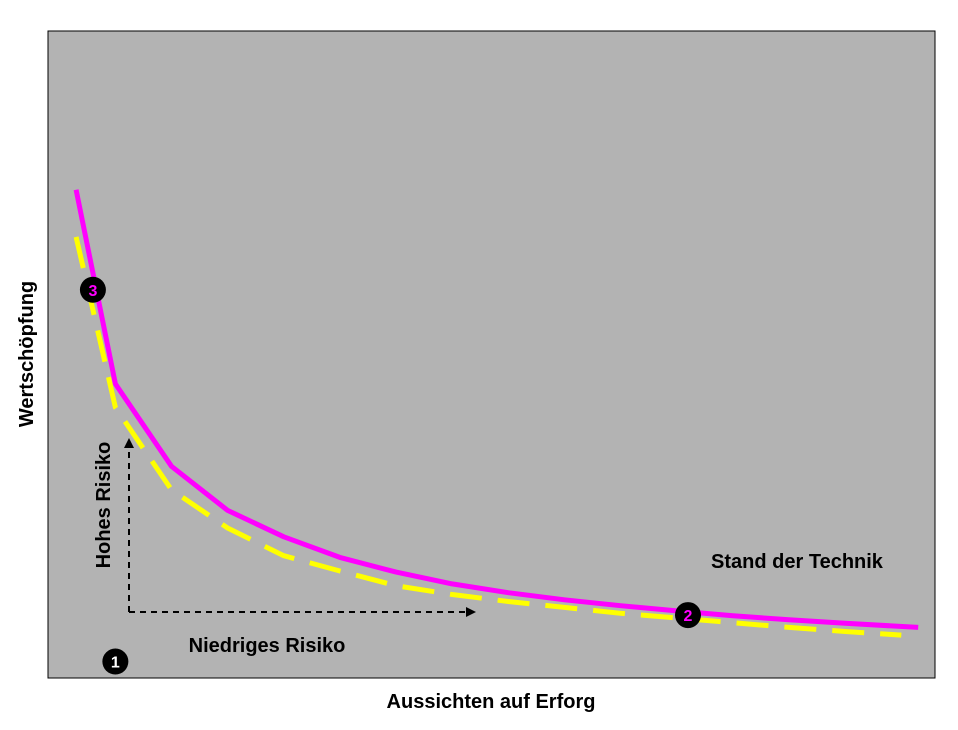  What do you see at coordinates (797, 562) in the screenshot?
I see `state-of-art-label: Stand der Technik` at bounding box center [797, 562].